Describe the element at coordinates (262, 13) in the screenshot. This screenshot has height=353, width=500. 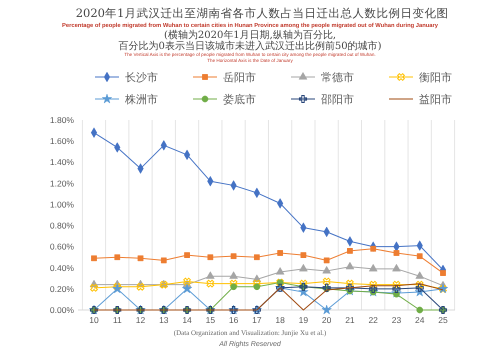
I see `chart-title: 2020年1月武汉迁出至湖南省各市人数占当日迁出总人数比例日变化图` at that location.